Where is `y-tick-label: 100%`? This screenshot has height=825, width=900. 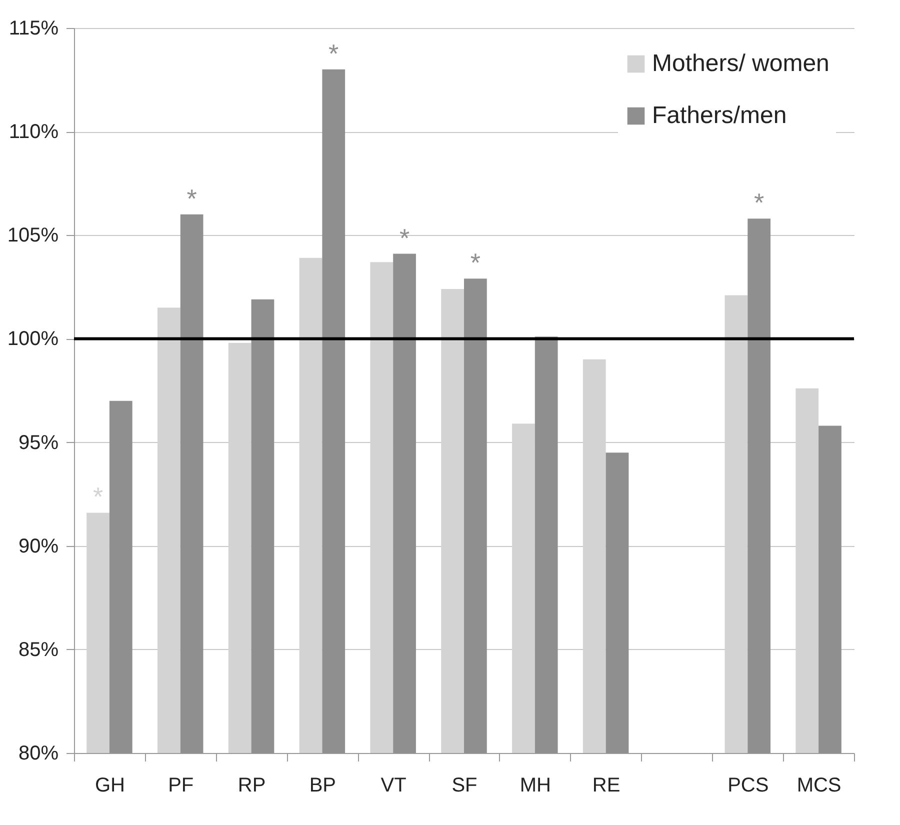 y-tick-label: 100% is located at coordinates (33, 339).